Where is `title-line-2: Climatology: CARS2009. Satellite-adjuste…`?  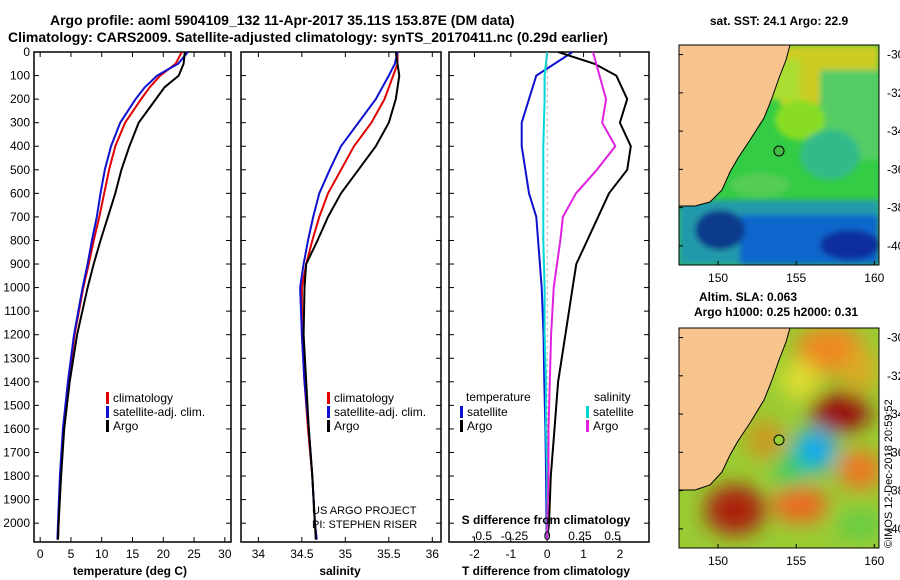
title-line-2: Climatology: CARS2009. Satellite-adjuste… is located at coordinates (308, 37).